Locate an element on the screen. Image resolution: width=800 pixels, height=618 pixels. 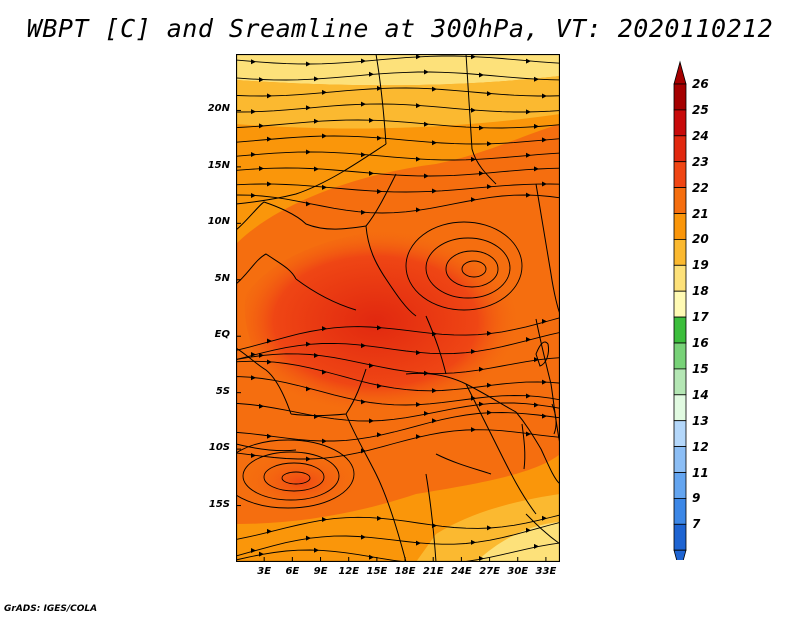
lon-label: 27E is located at coordinates (489, 571).